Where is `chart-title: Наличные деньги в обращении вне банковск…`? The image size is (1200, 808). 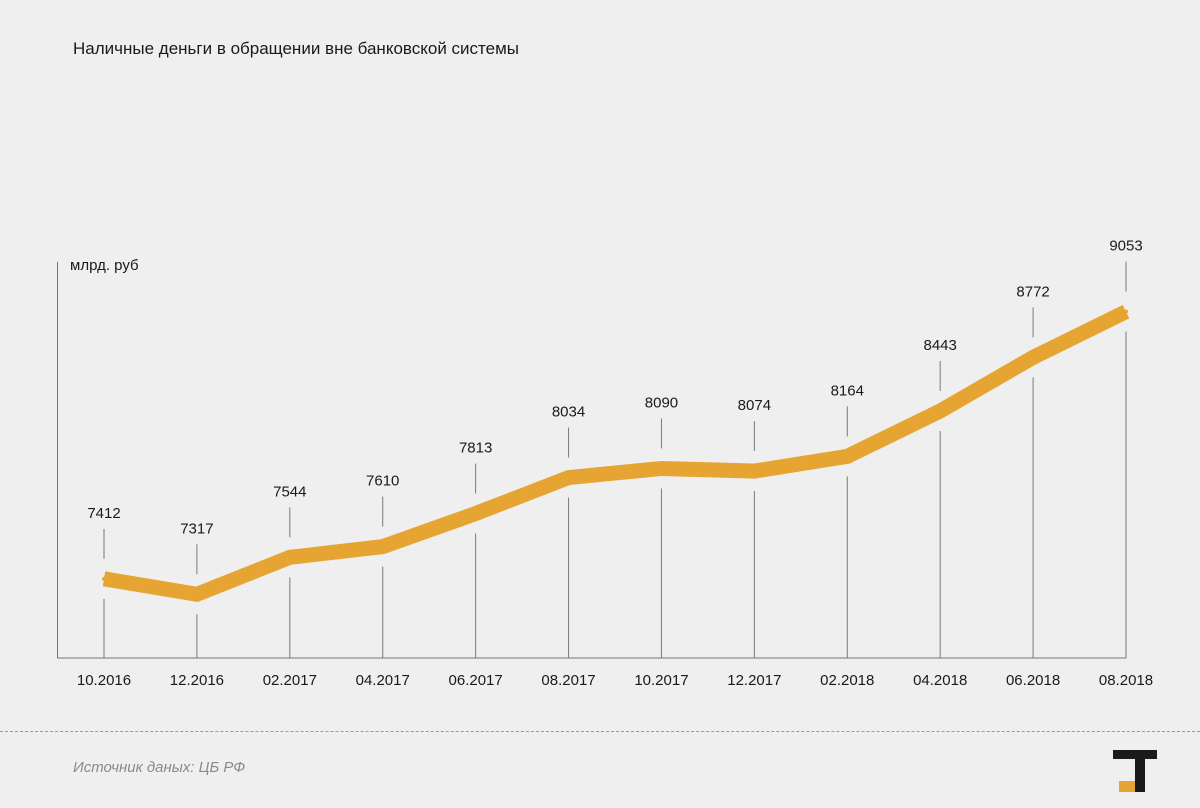 chart-title: Наличные деньги в обращении вне банковск… is located at coordinates (296, 48).